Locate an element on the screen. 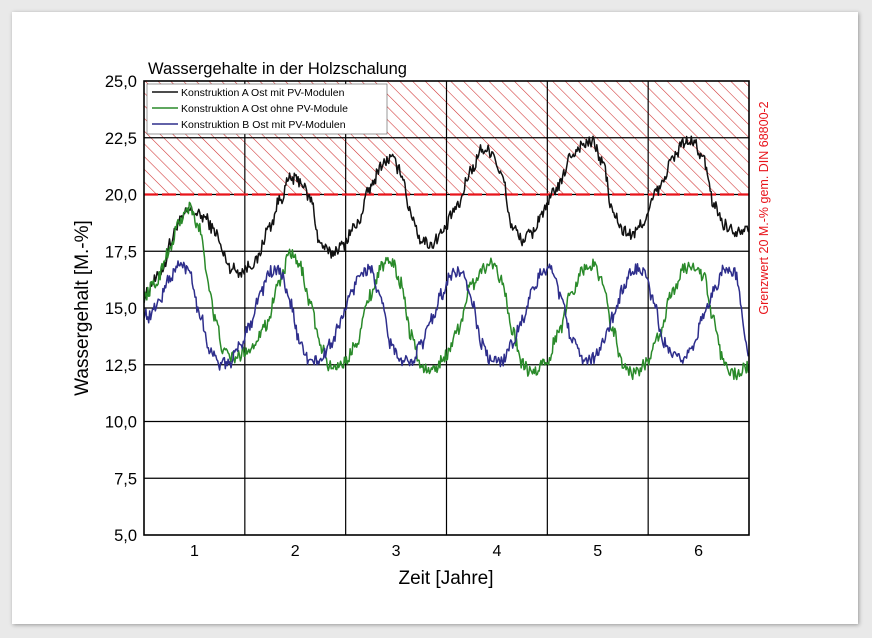 This screenshot has width=872, height=638. y-tick-label: 5,0 is located at coordinates (125, 536).